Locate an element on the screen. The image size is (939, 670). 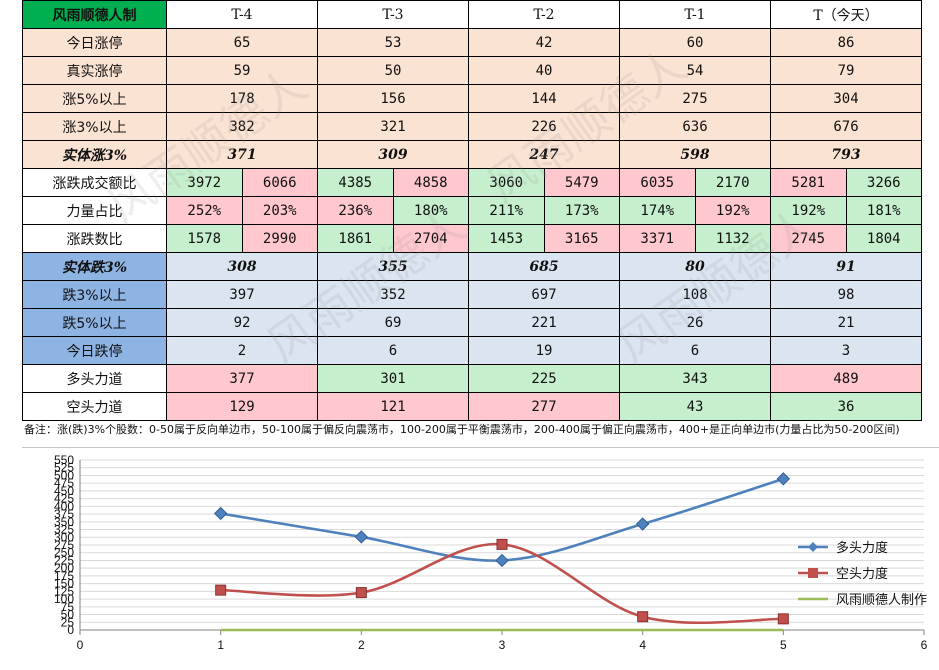
y-tick-label: 425 is located at coordinates (64, 499).